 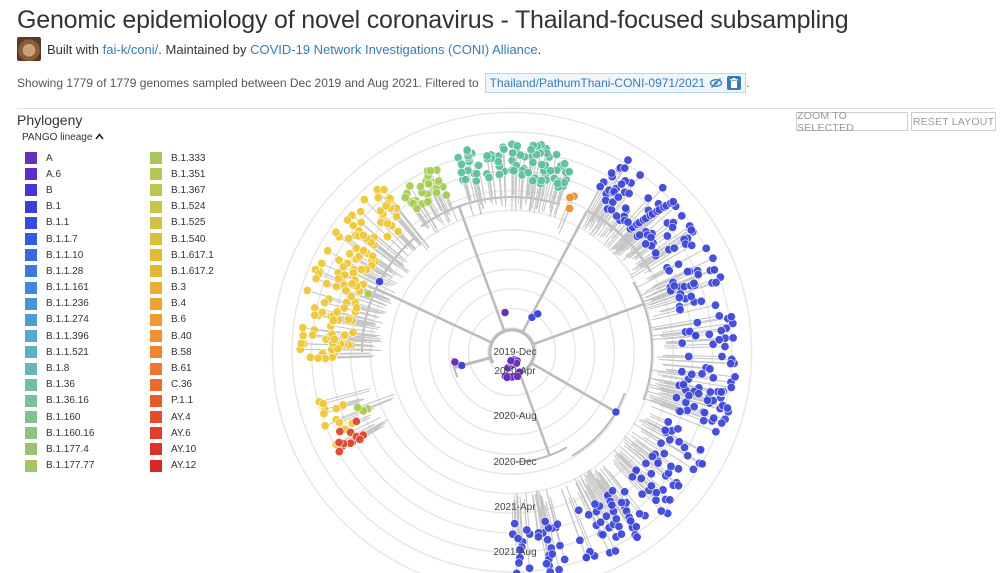 I want to click on legend-item: B.1.367, so click(x=182, y=190).